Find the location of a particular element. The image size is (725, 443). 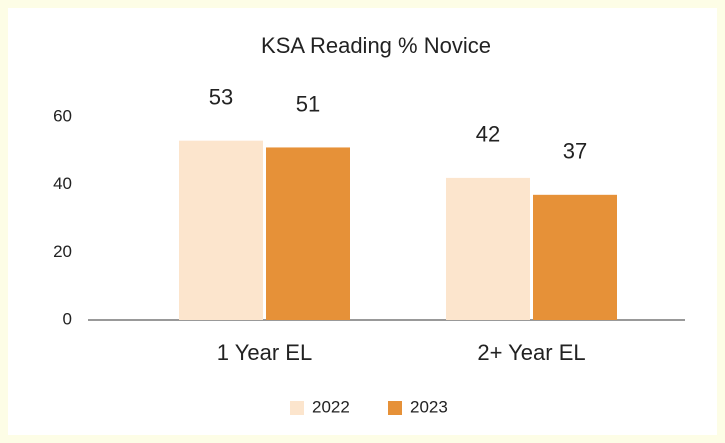

y-tick-label: 20 is located at coordinates (62, 251).